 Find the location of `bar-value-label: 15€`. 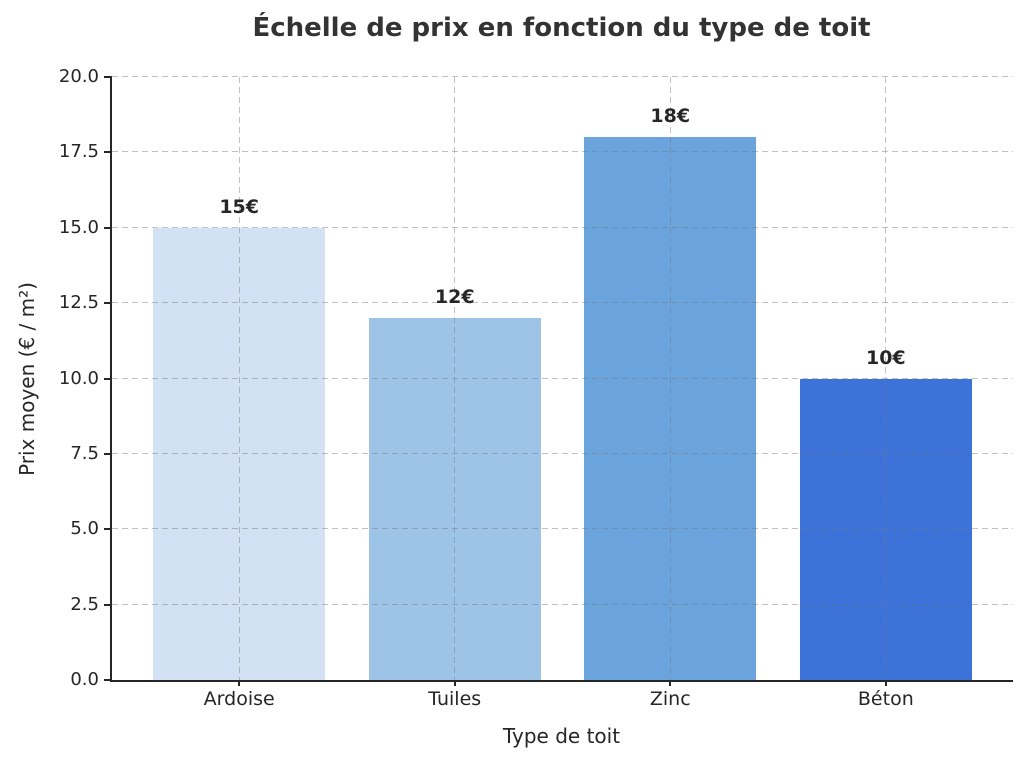

bar-value-label: 15€ is located at coordinates (239, 206).